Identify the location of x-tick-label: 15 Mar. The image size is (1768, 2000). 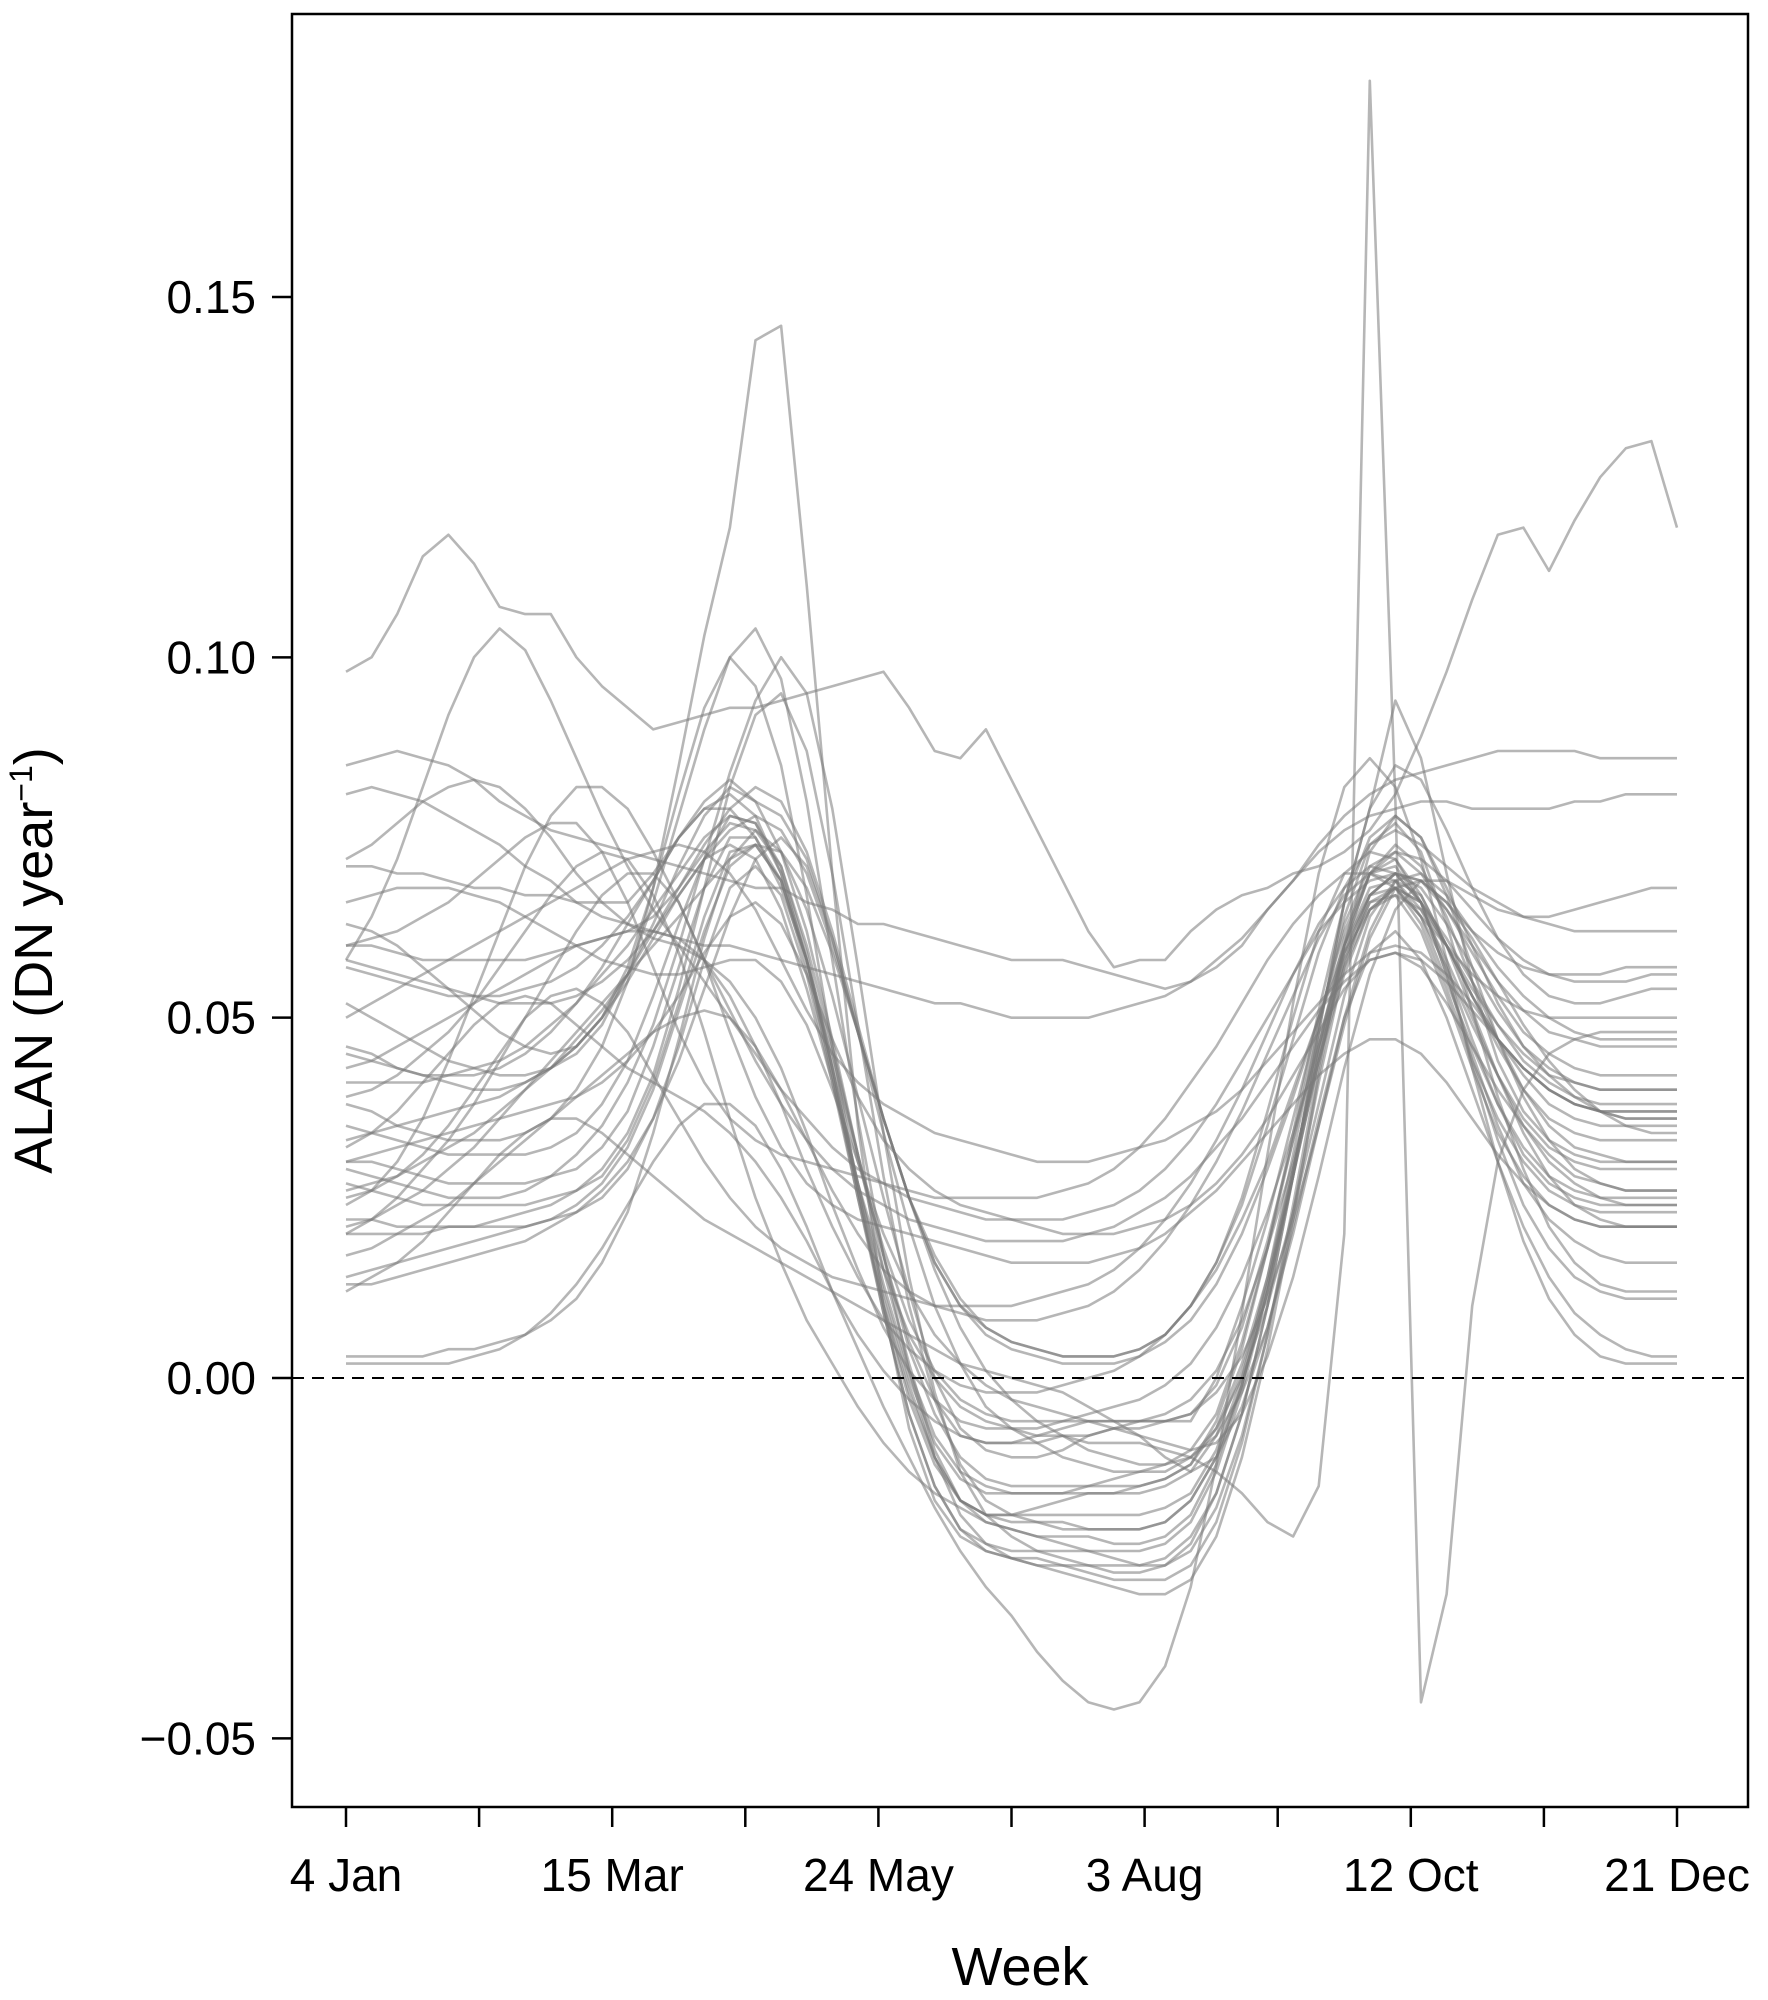
(612, 1875).